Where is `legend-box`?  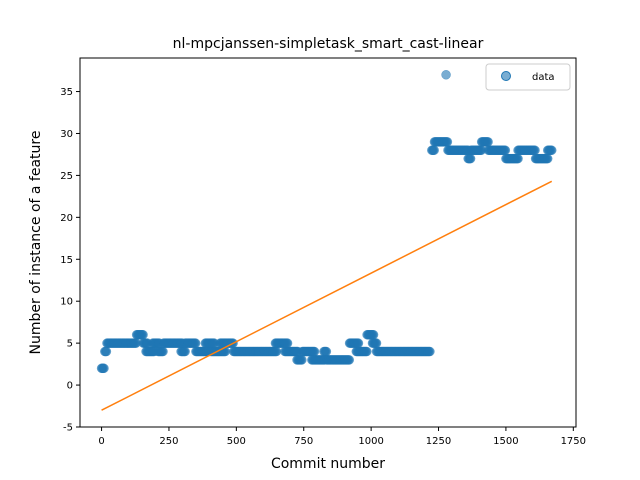 legend-box is located at coordinates (528, 77).